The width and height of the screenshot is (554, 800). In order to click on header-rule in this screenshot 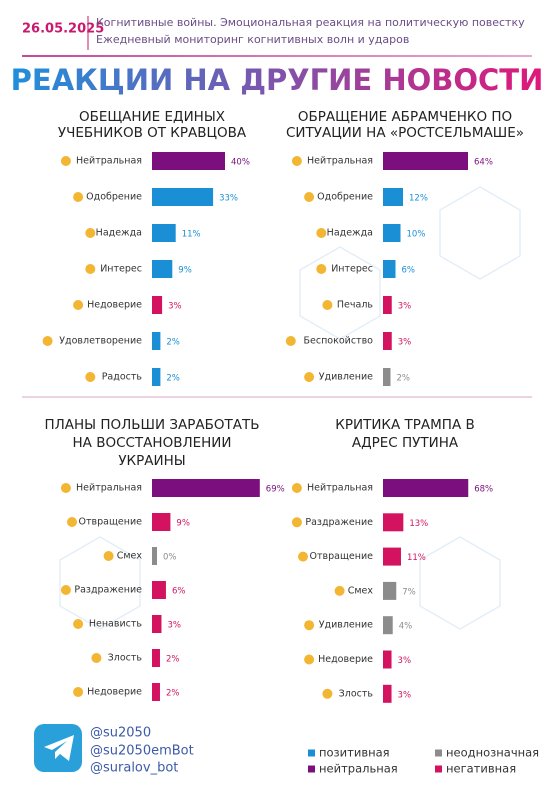, I will do `click(277, 56)`.